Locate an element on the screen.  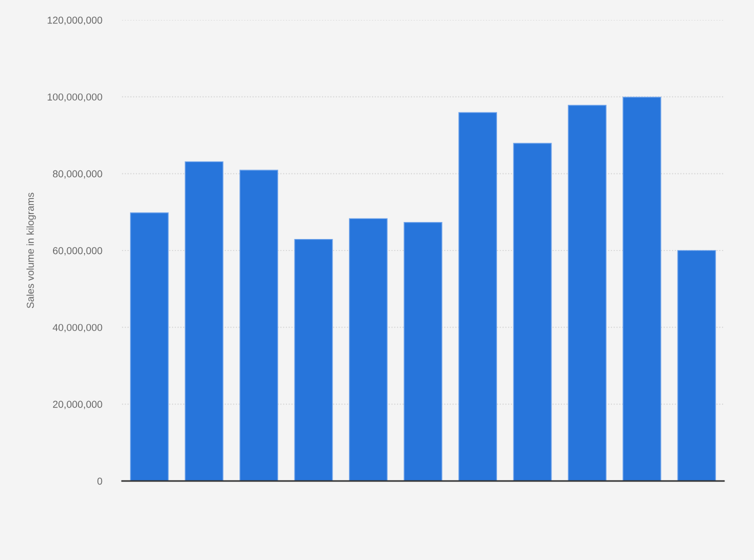
y-tick-label: 120,000,000 is located at coordinates (75, 20).